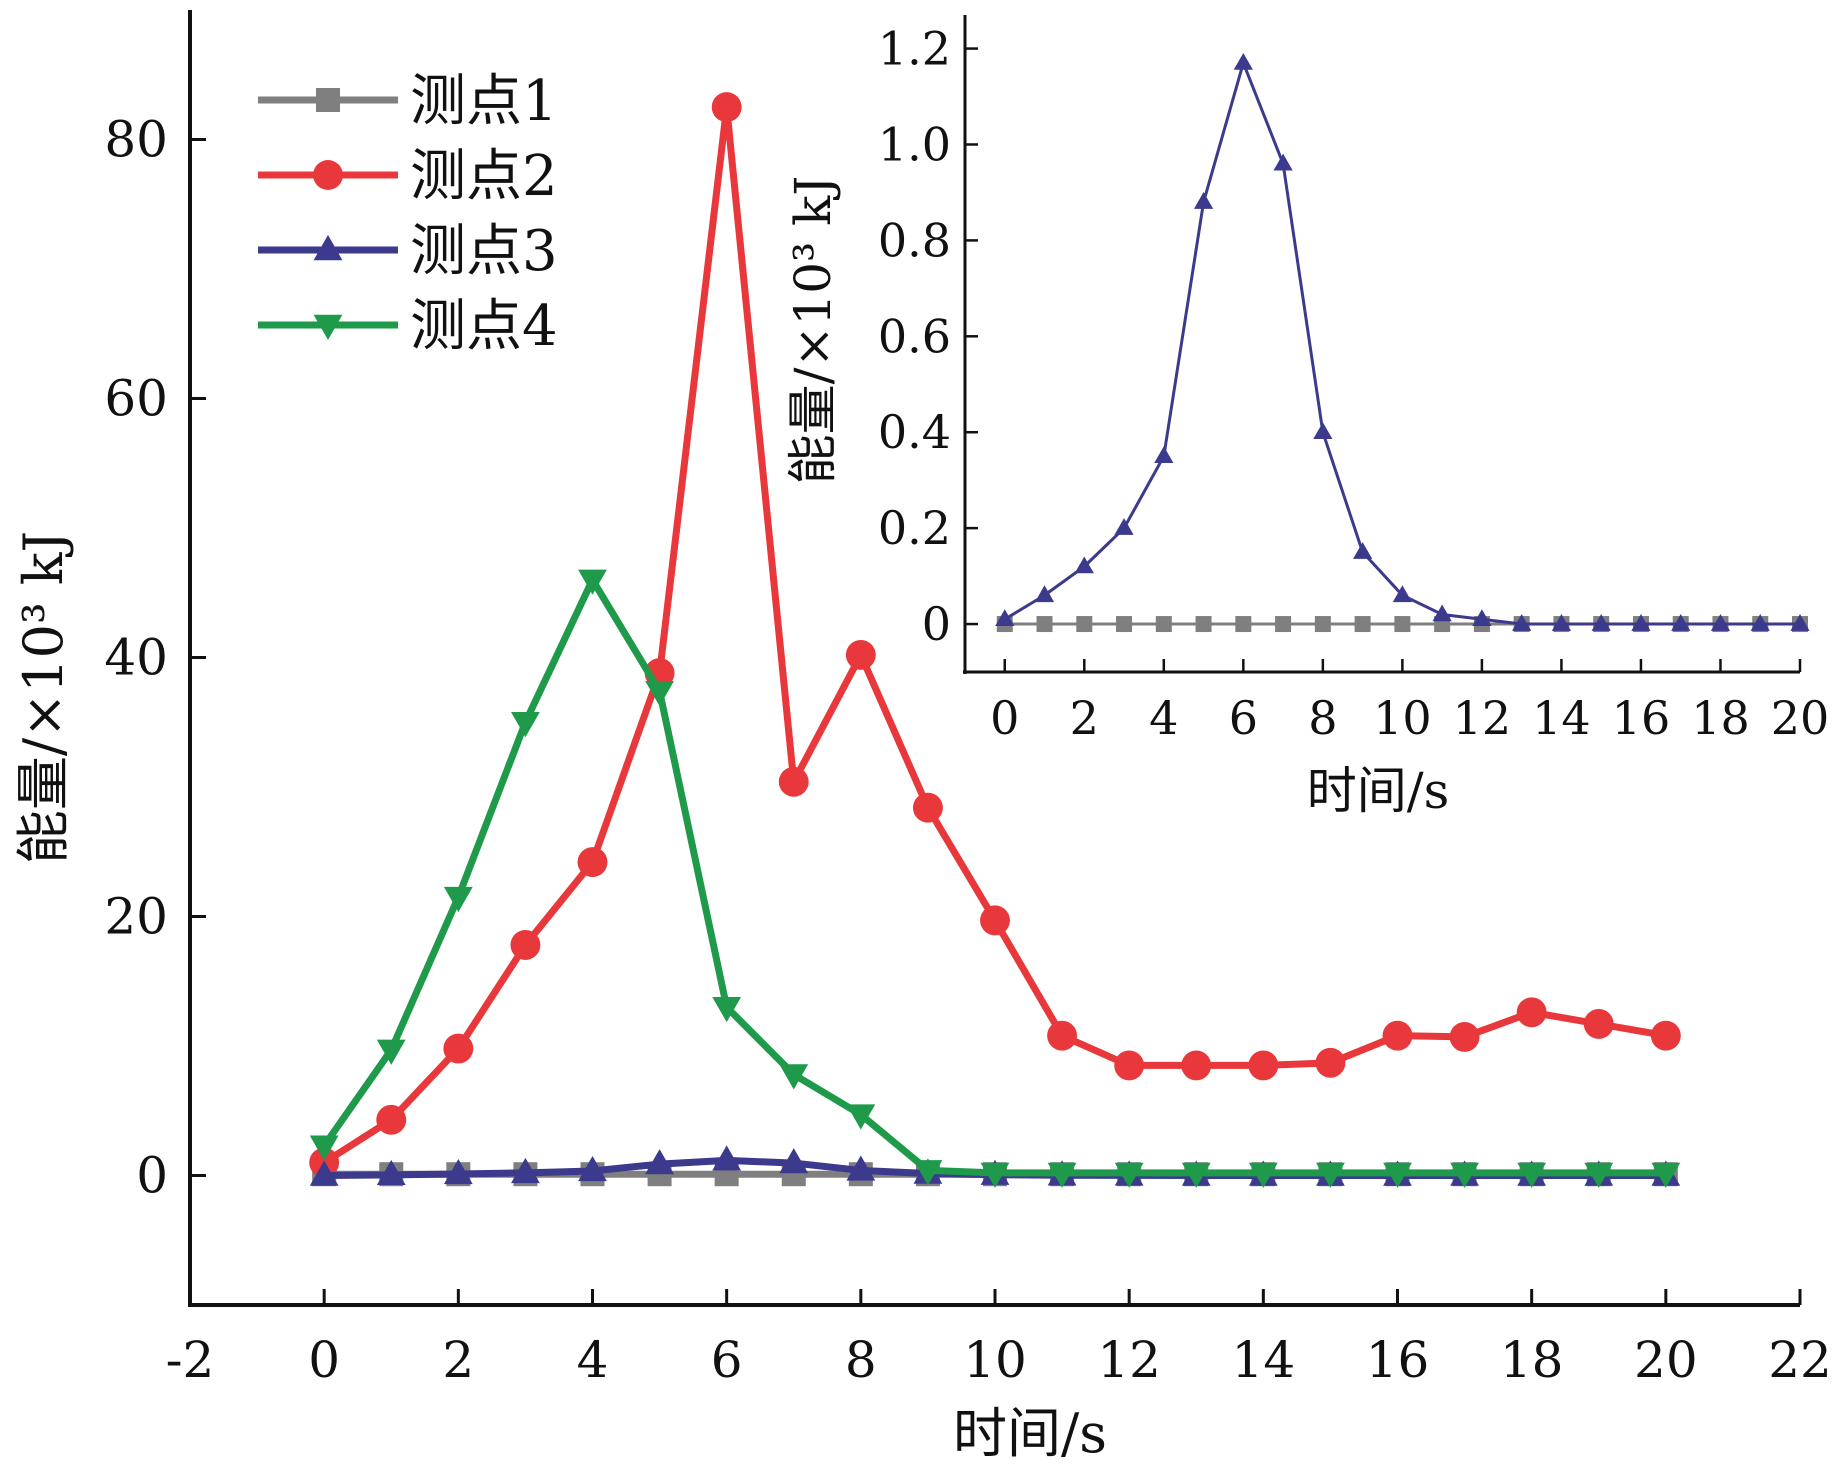  I want to click on inset-x-axis-title: 时间/s, so click(1378, 791).